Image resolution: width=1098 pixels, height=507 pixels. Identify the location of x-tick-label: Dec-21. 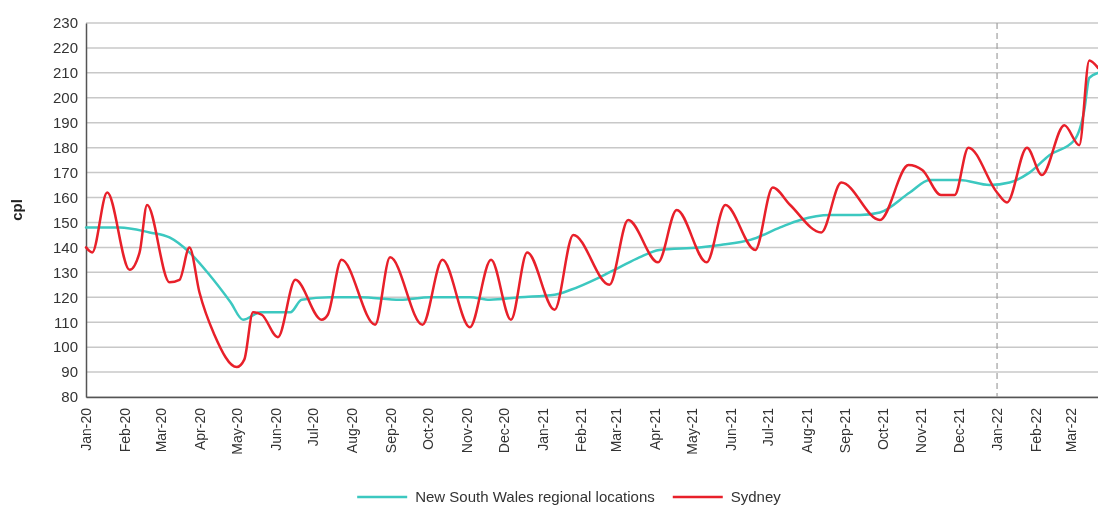
(958, 430).